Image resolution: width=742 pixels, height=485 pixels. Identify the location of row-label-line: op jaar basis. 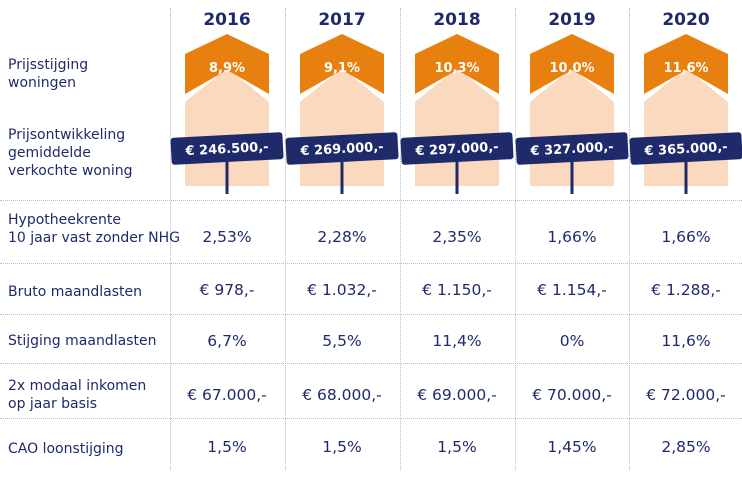
(53, 404).